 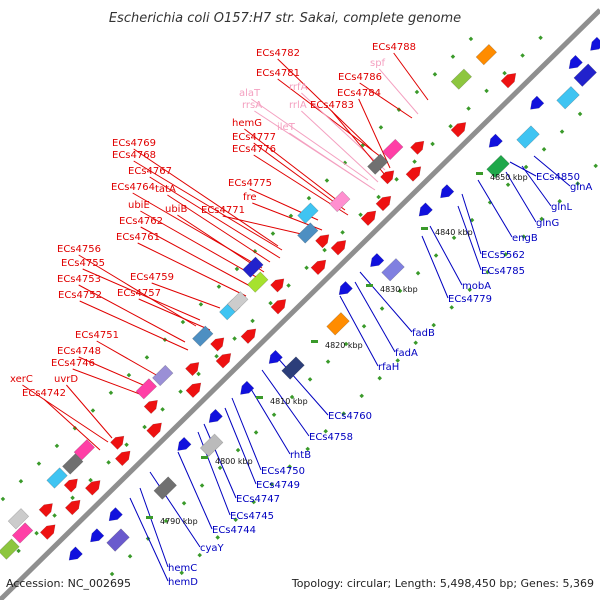 I want to click on gene-label: ECs4747, so click(x=258, y=499).